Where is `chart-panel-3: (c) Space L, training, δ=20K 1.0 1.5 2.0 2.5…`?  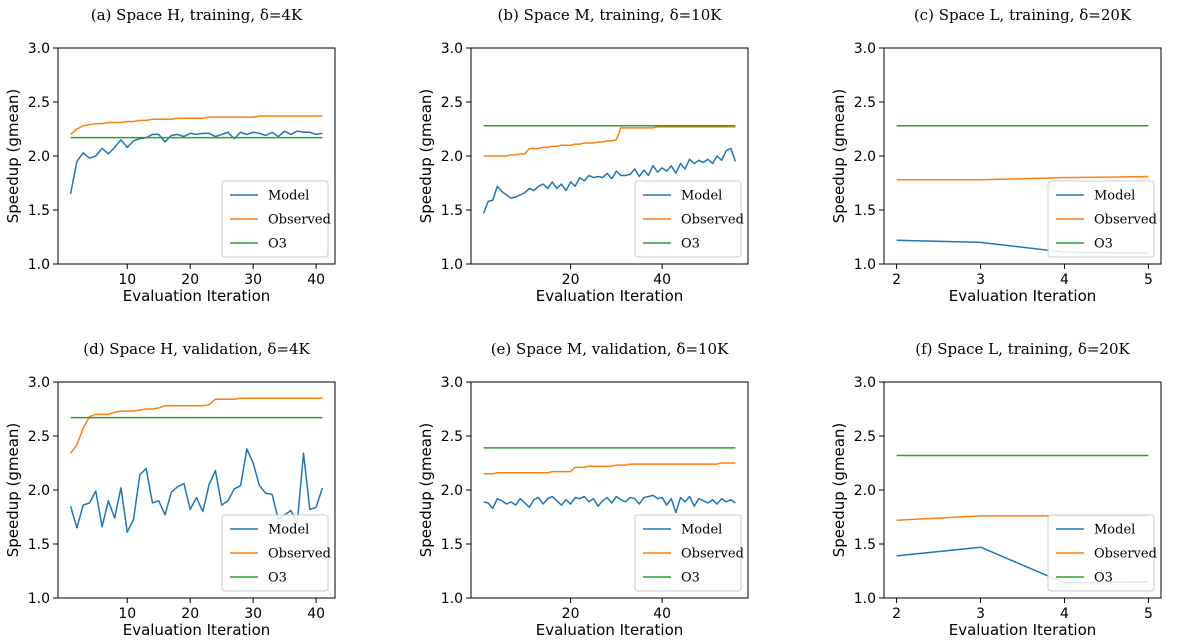
chart-panel-3: (c) Space L, training, δ=20K 1.0 1.5 2.0 2.5… is located at coordinates (996, 155).